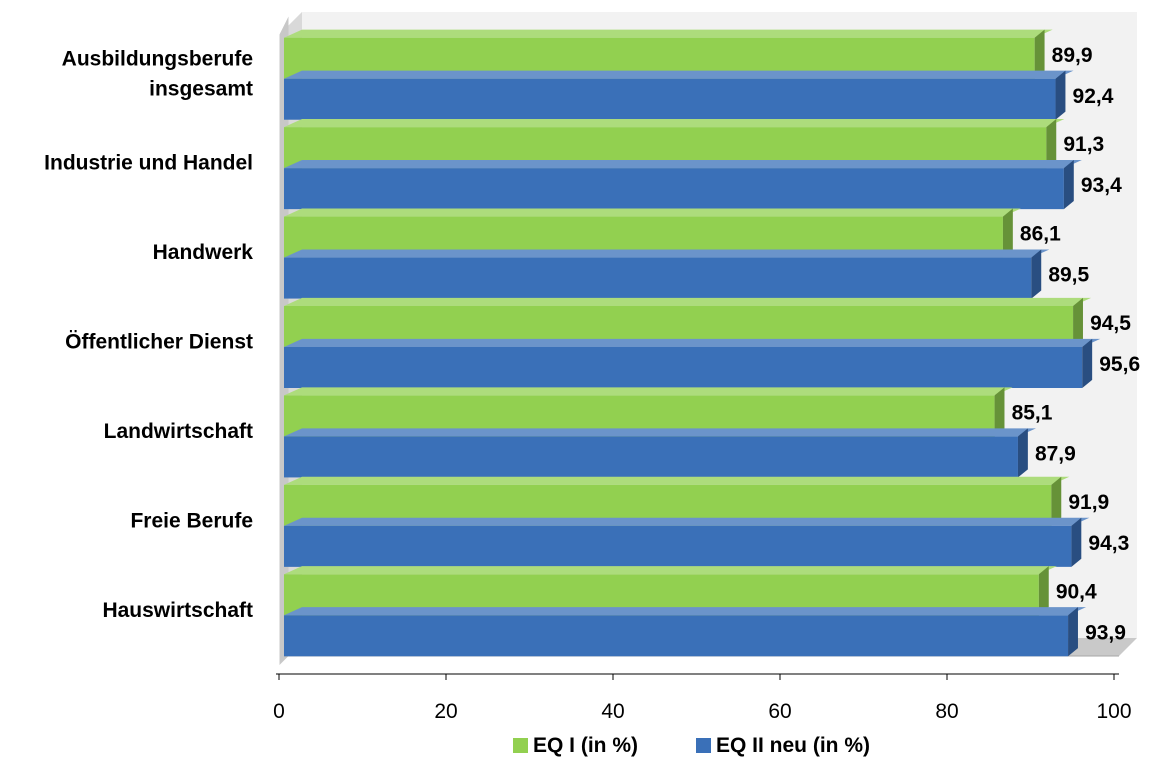 The width and height of the screenshot is (1163, 766). I want to click on data-label: 87,9, so click(1055, 453).